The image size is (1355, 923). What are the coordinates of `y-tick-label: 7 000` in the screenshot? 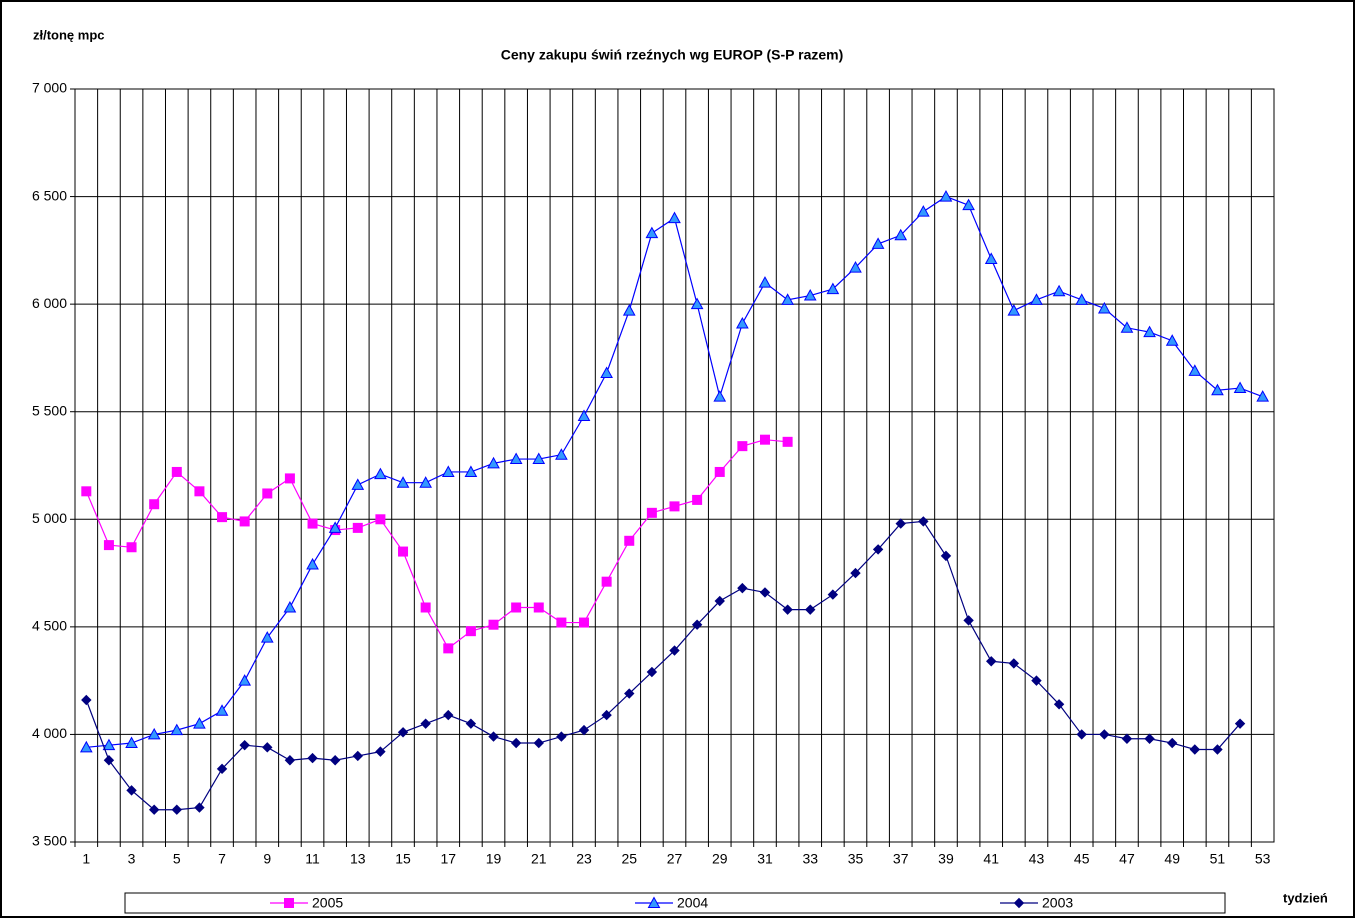 It's located at (49, 88).